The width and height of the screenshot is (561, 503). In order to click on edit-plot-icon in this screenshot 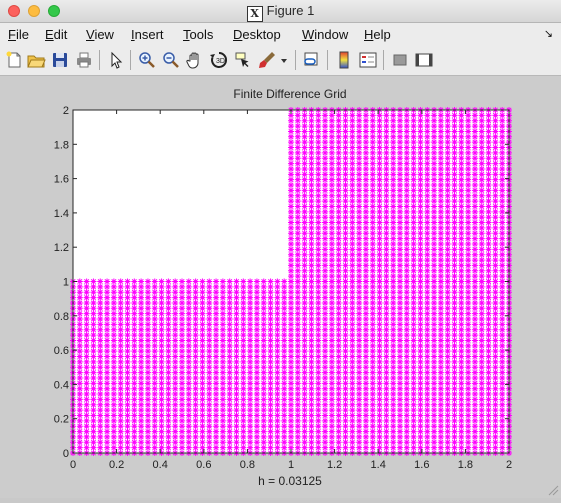, I will do `click(116, 60)`.